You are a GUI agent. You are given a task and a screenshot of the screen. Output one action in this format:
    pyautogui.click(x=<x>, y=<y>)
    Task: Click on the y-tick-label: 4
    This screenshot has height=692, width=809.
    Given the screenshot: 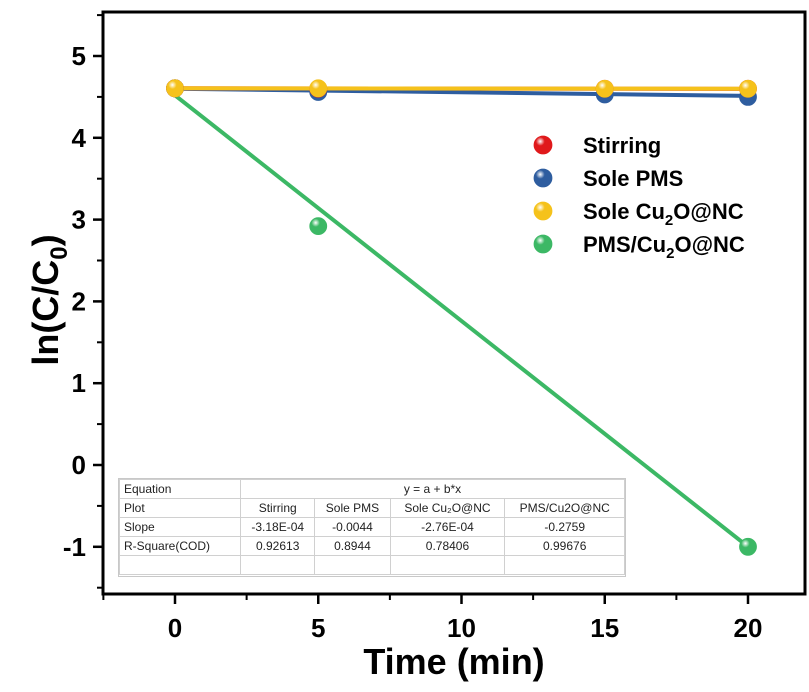 What is the action you would take?
    pyautogui.click(x=79, y=138)
    